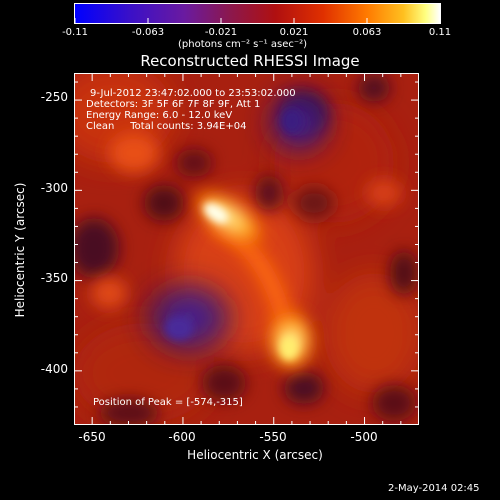  What do you see at coordinates (294, 32) in the screenshot?
I see `colorbar-tick: 0.021` at bounding box center [294, 32].